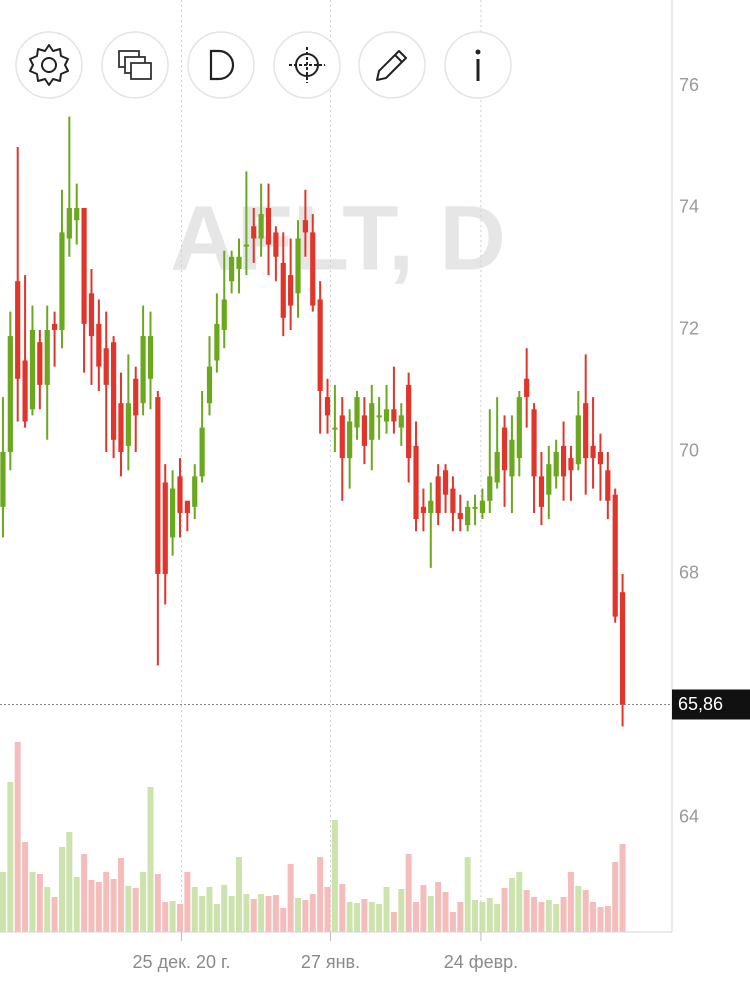  Describe the element at coordinates (689, 817) in the screenshot. I see `y-tick-label: 64` at that location.